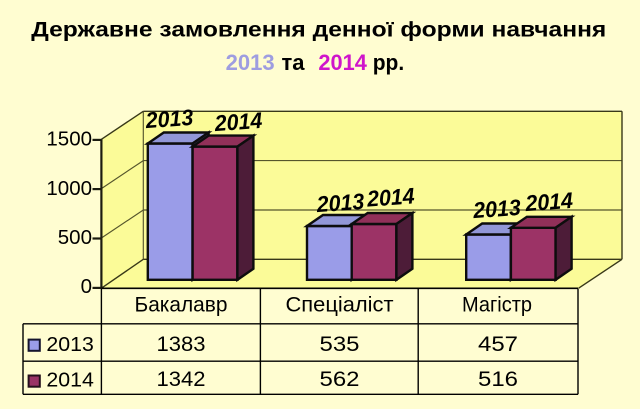 The height and width of the screenshot is (409, 640). I want to click on svg-text: Магістр, so click(497, 305).